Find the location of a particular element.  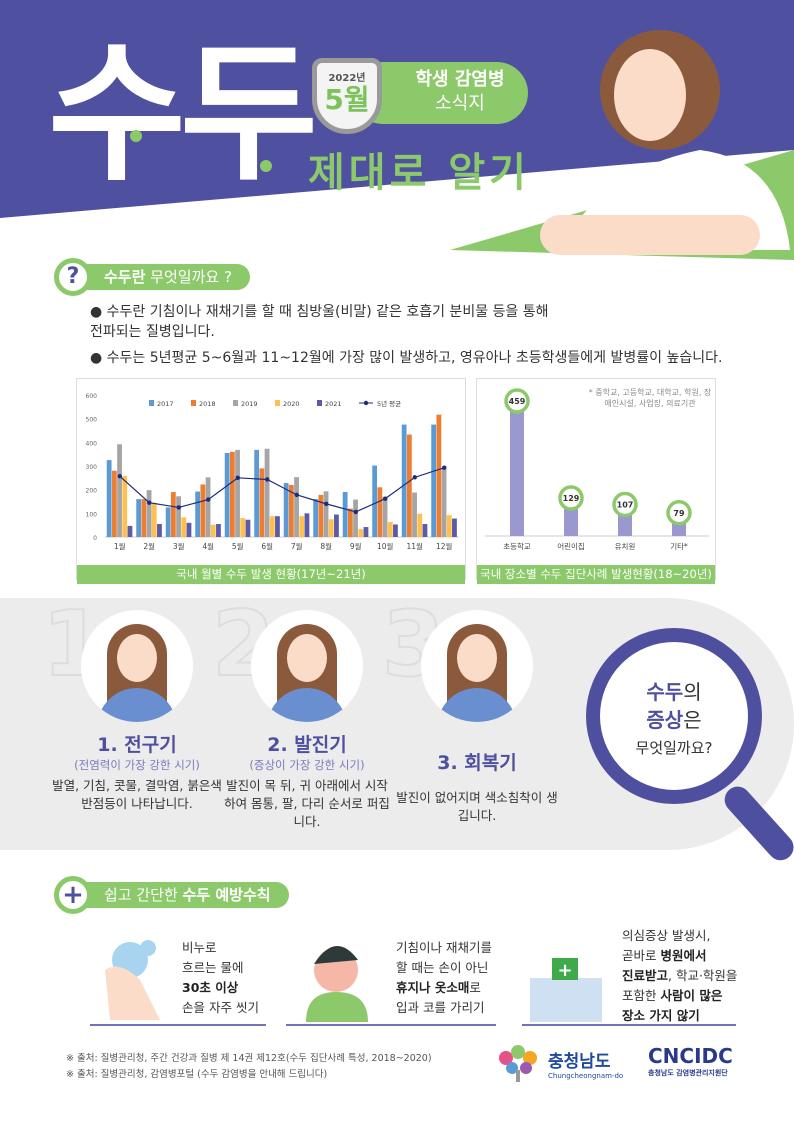

bar-2020-12월 is located at coordinates (449, 526).